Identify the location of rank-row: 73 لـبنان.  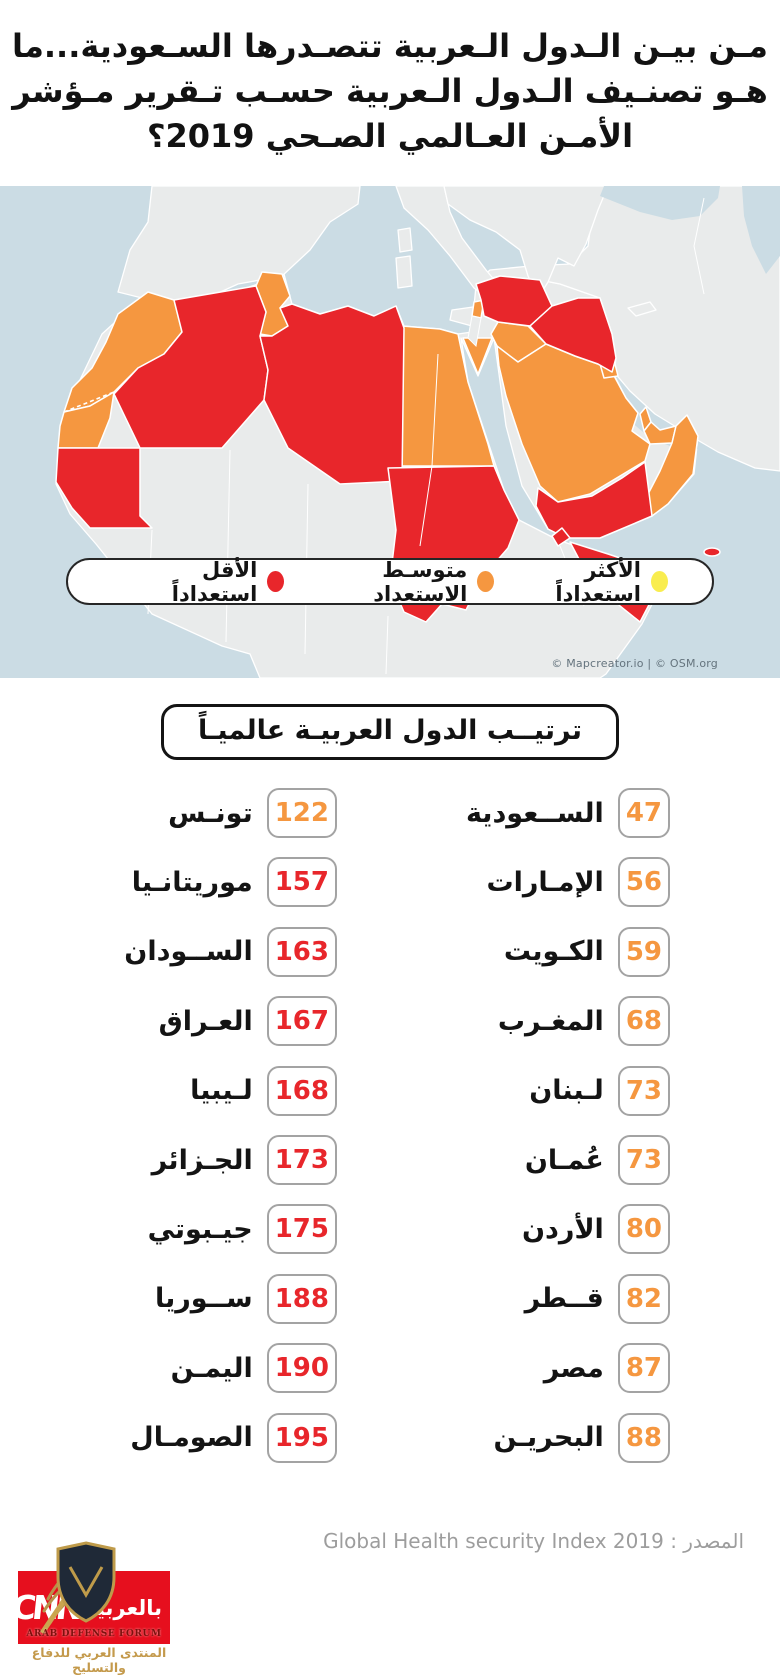
(568, 1090).